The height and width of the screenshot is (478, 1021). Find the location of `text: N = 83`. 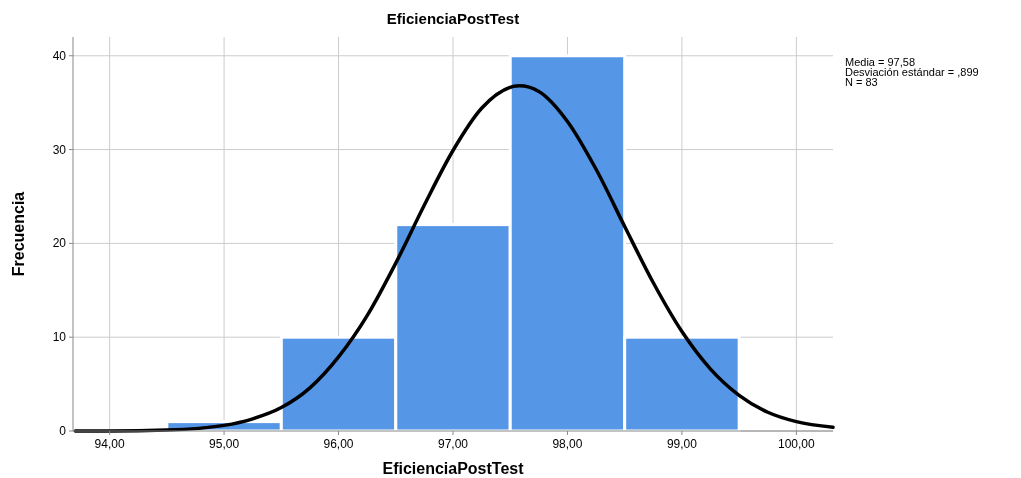

text: N = 83 is located at coordinates (861, 82).